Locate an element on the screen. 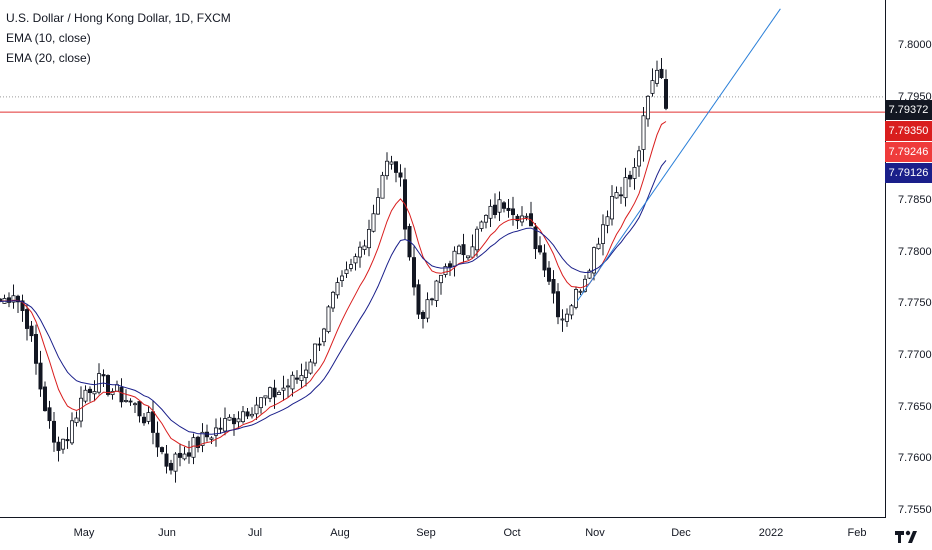  trendline is located at coordinates (678, 155).